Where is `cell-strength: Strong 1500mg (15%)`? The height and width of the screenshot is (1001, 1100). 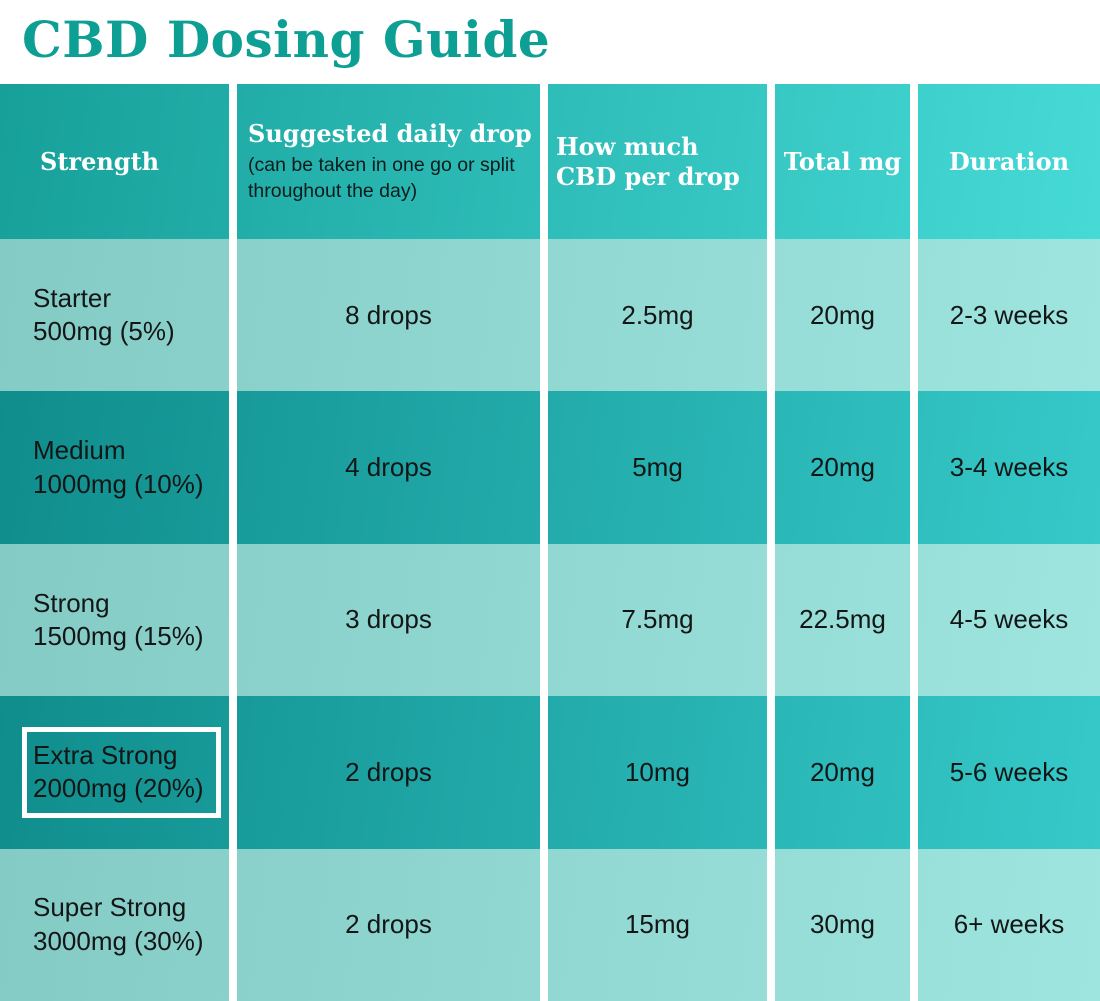 cell-strength: Strong 1500mg (15%) is located at coordinates (118, 619).